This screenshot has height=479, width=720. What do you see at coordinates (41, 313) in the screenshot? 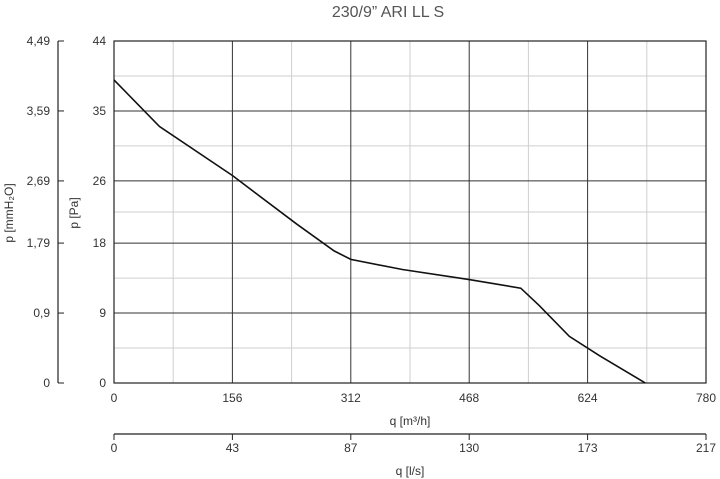
I see `y2-tick-label: 0,9` at bounding box center [41, 313].